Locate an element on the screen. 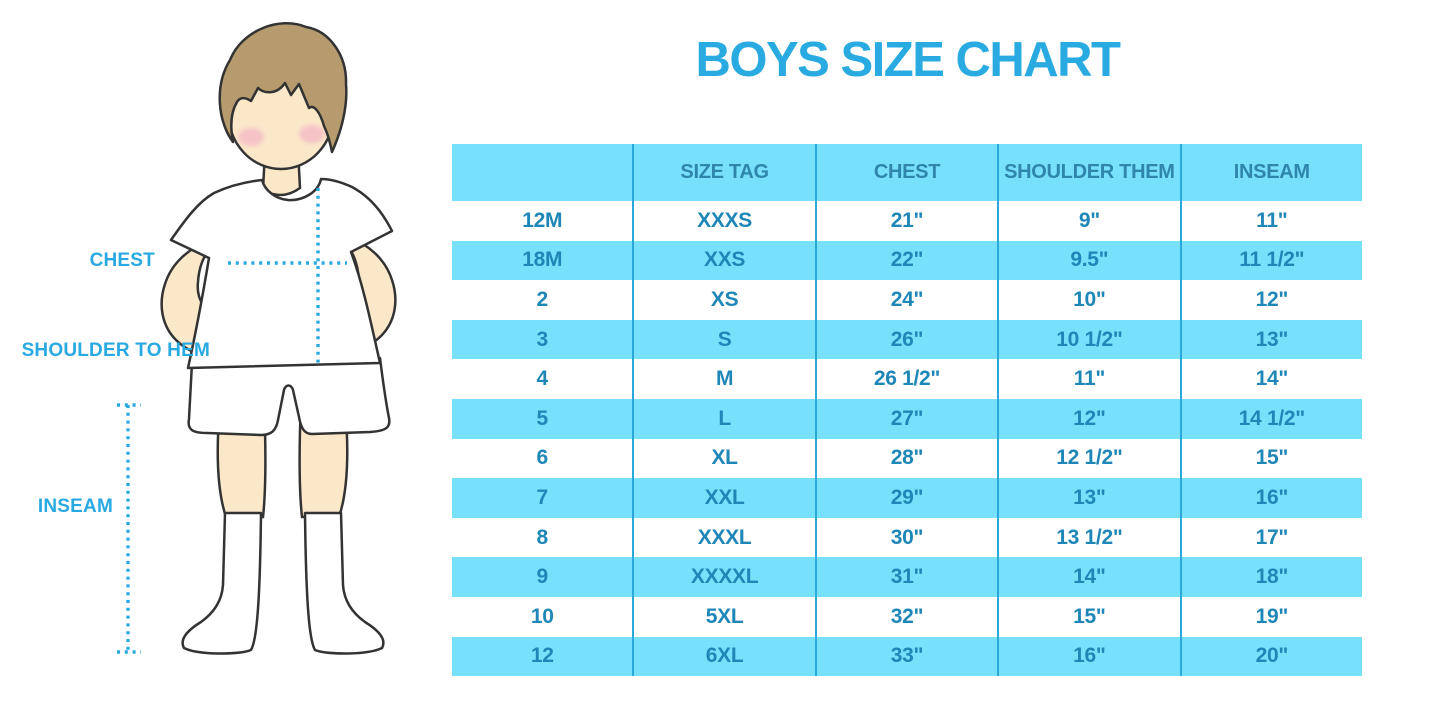 The width and height of the screenshot is (1445, 723). table-cell: 10 1/2" is located at coordinates (1089, 339).